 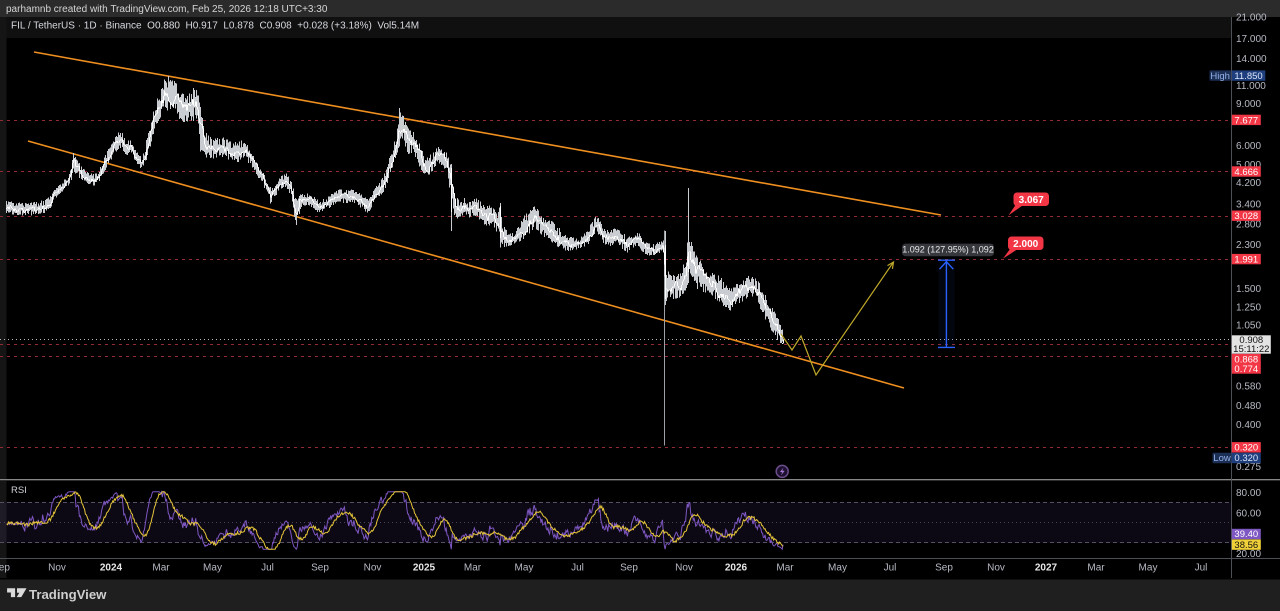 What do you see at coordinates (424, 568) in the screenshot?
I see `svg-text: 2025` at bounding box center [424, 568].